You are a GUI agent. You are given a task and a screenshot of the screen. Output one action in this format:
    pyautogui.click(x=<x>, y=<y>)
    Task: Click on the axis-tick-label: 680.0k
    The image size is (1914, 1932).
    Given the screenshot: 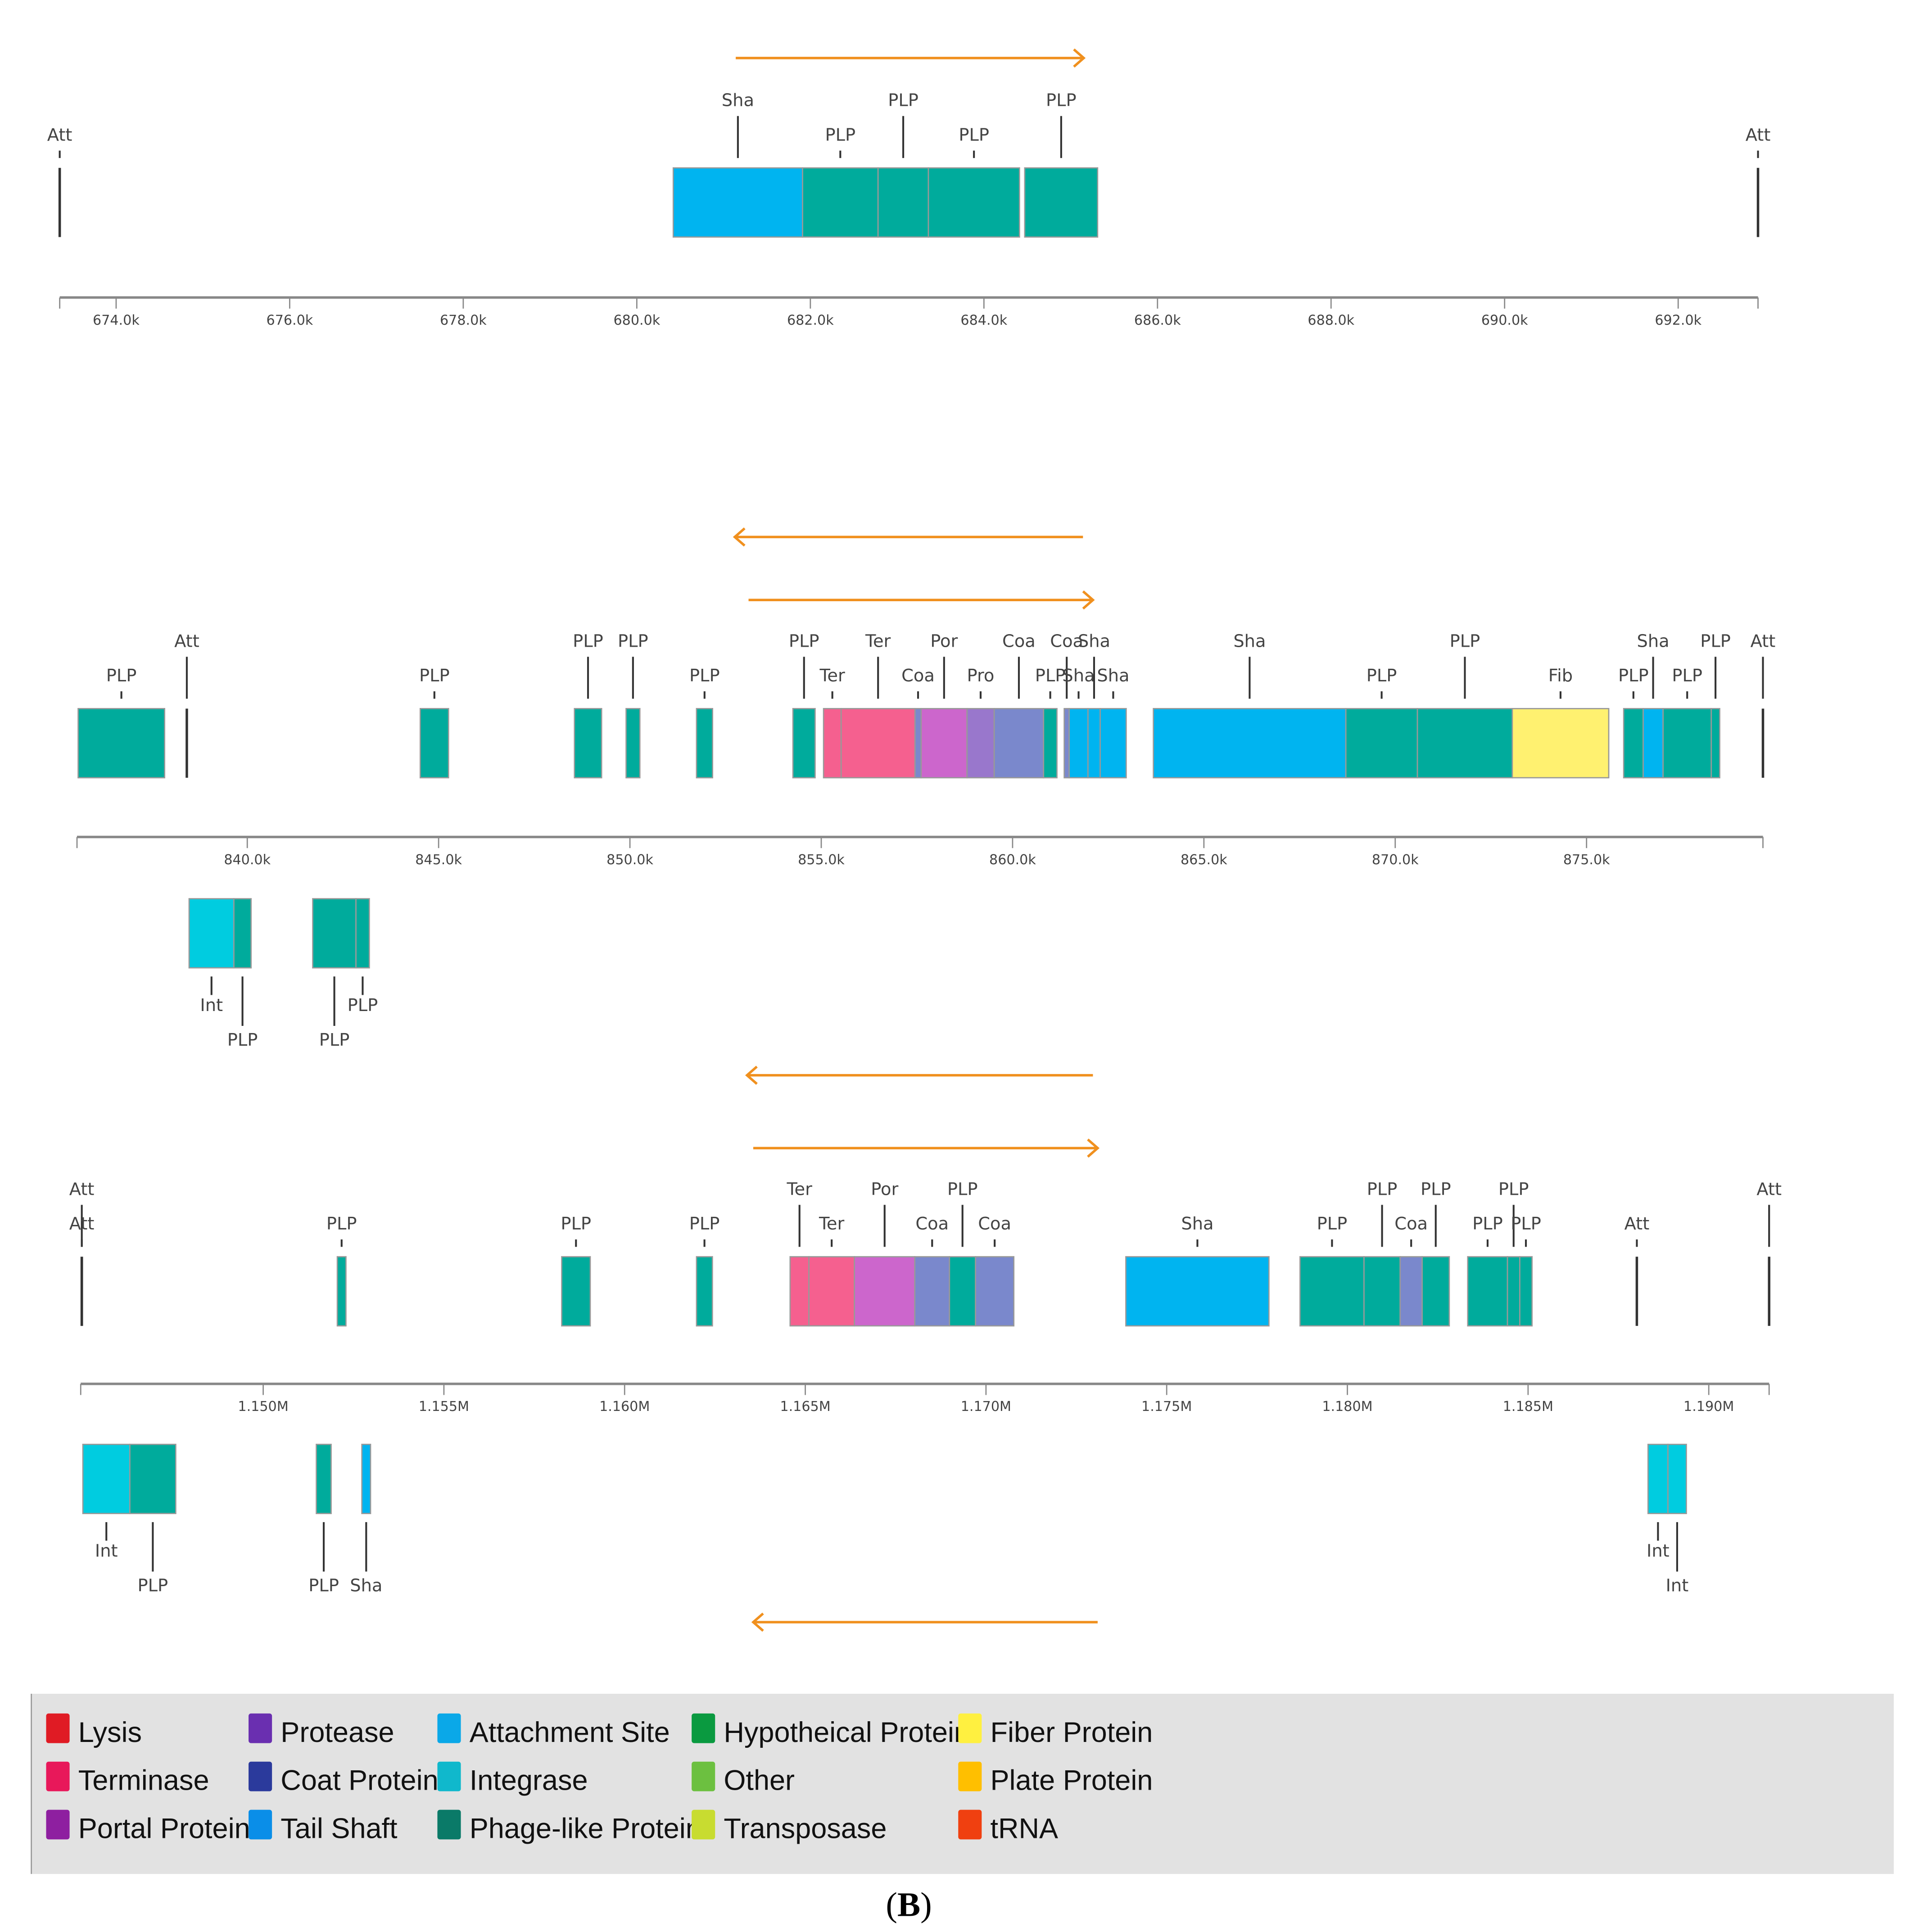 What is the action you would take?
    pyautogui.click(x=637, y=320)
    